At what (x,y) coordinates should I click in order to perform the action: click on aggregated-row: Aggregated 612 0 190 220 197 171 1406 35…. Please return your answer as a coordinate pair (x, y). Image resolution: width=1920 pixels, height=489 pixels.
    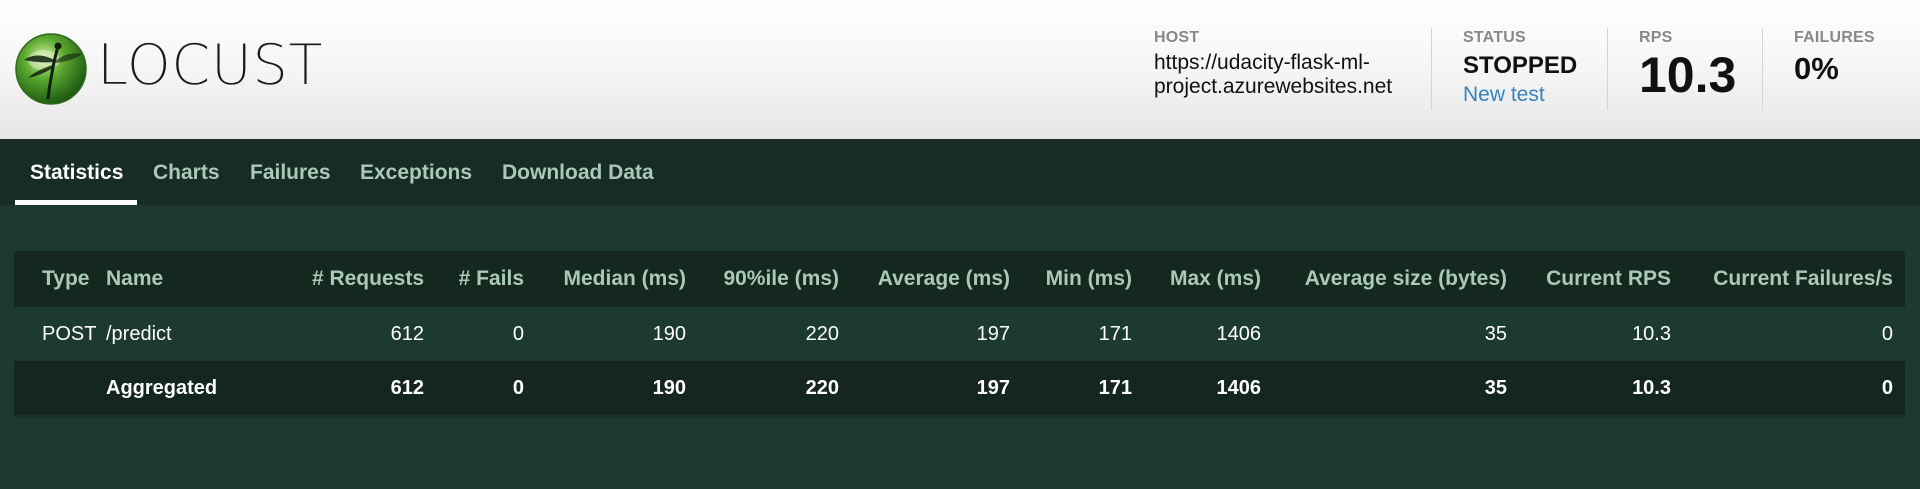
    Looking at the image, I should click on (959, 388).